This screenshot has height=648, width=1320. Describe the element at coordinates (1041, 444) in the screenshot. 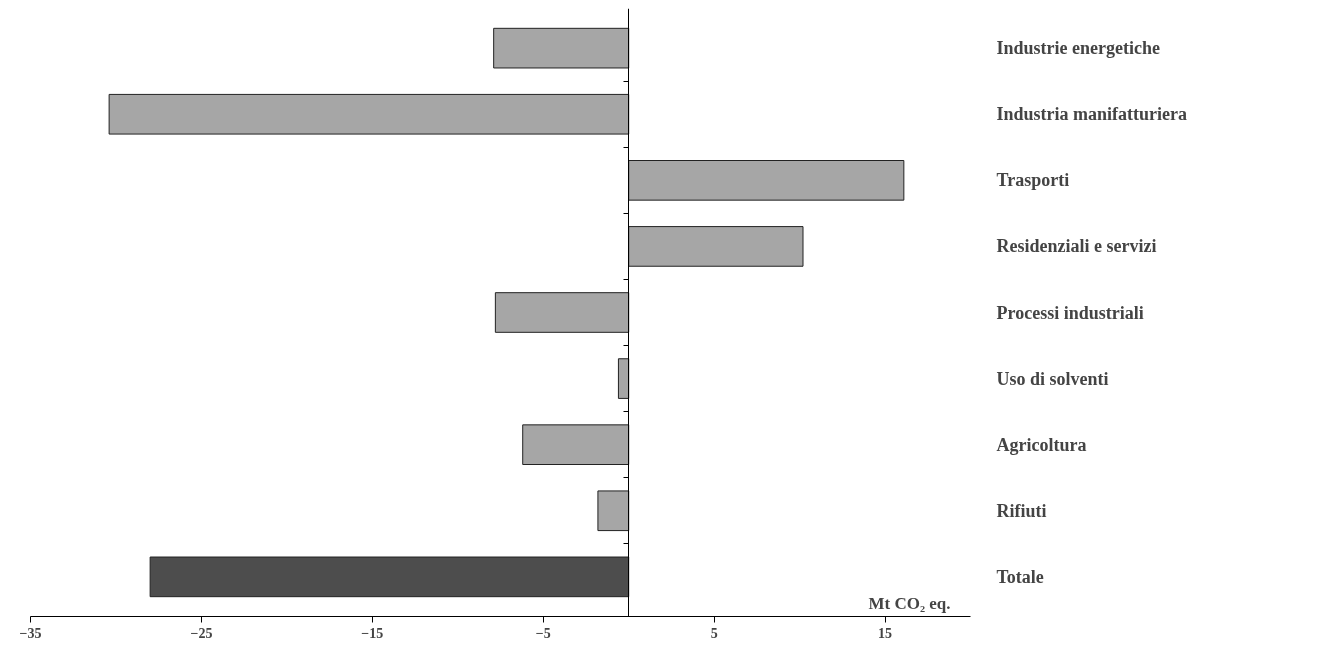

I see `y-tick-label: Agricoltura` at that location.